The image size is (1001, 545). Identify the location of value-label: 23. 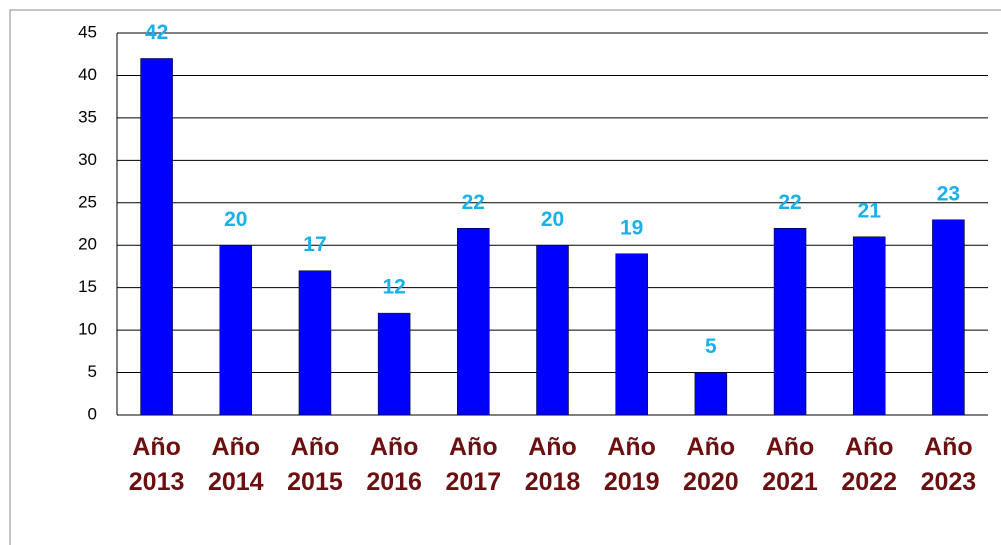
(948, 193).